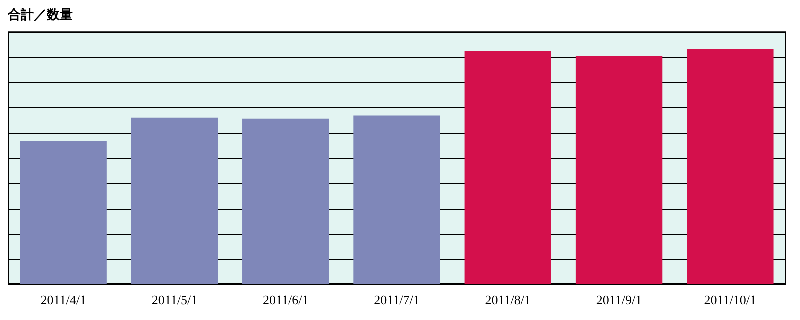  What do you see at coordinates (730, 300) in the screenshot?
I see `x-tick-label: 2011/10/1` at bounding box center [730, 300].